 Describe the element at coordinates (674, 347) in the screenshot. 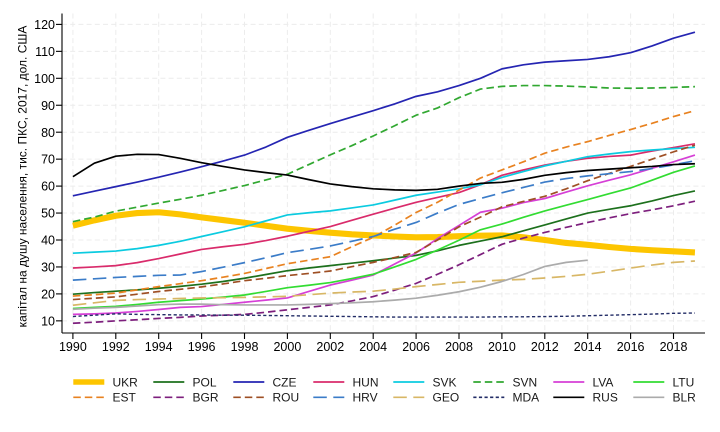

I see `svg-text: 2018` at that location.